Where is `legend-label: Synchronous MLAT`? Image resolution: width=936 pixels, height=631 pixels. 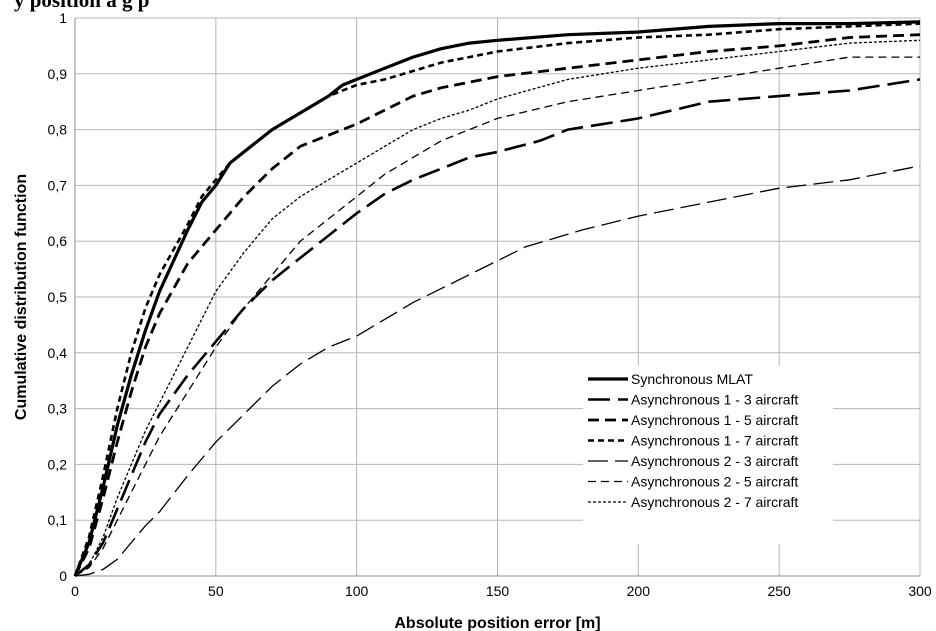
legend-label: Synchronous MLAT is located at coordinates (692, 379).